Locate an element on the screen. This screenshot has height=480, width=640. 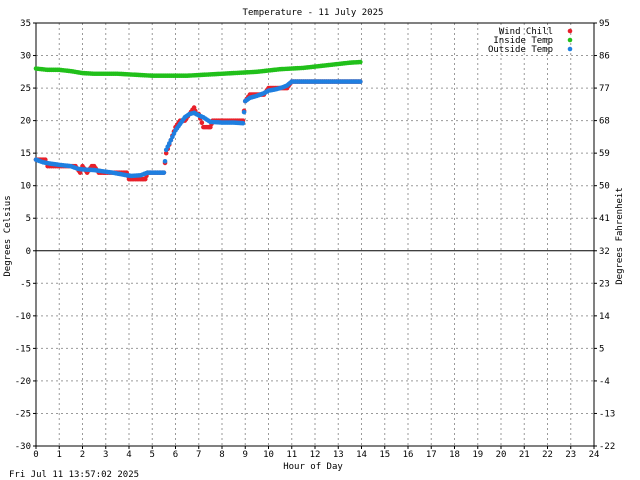
x-tick-label: 12 is located at coordinates (315, 455).